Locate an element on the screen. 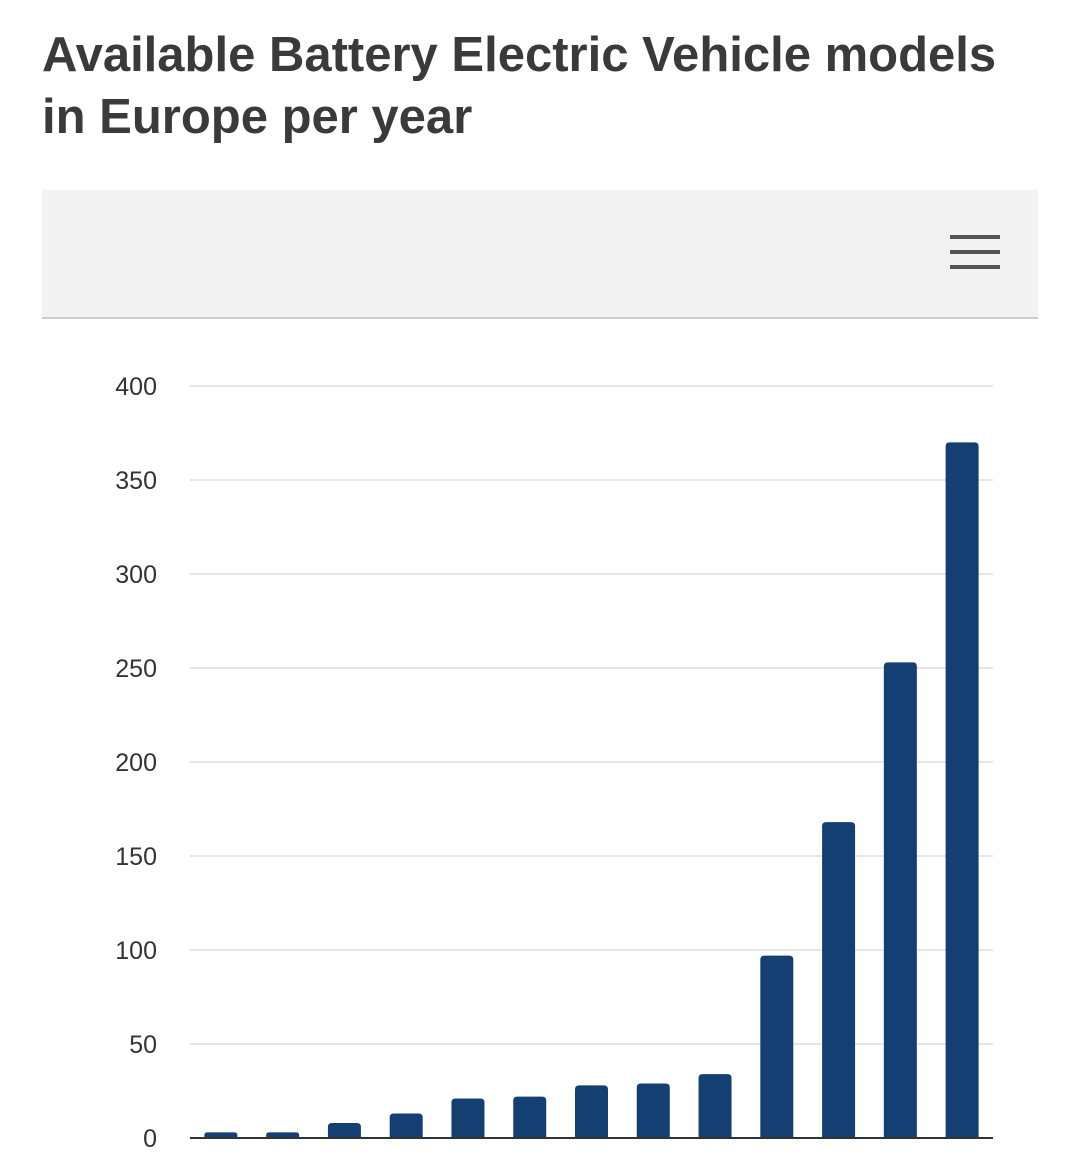 The height and width of the screenshot is (1167, 1080). chart-menu-button is located at coordinates (972, 252).